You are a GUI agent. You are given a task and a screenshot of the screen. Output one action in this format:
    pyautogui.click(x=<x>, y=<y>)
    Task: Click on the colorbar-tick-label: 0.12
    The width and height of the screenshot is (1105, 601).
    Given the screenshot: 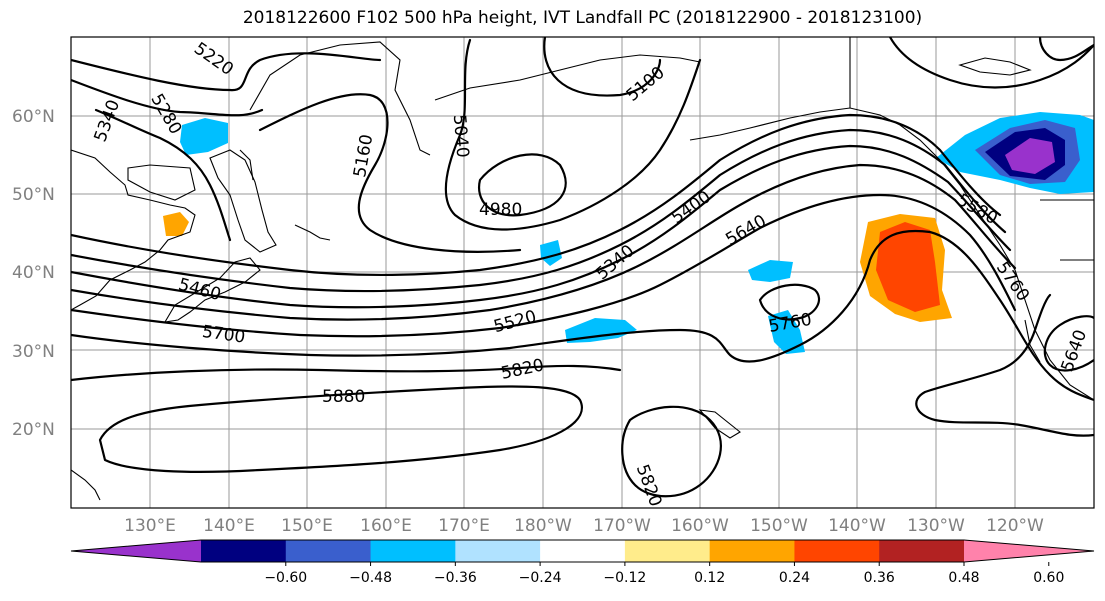 What is the action you would take?
    pyautogui.click(x=709, y=578)
    